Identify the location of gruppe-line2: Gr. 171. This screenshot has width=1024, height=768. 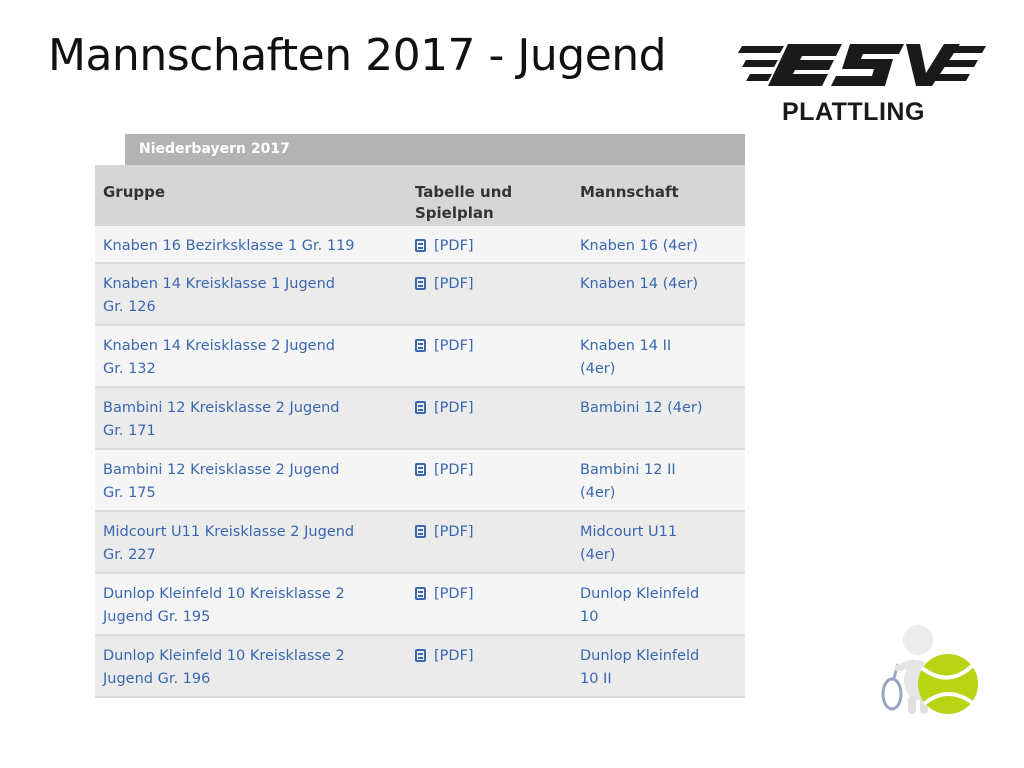
(129, 431).